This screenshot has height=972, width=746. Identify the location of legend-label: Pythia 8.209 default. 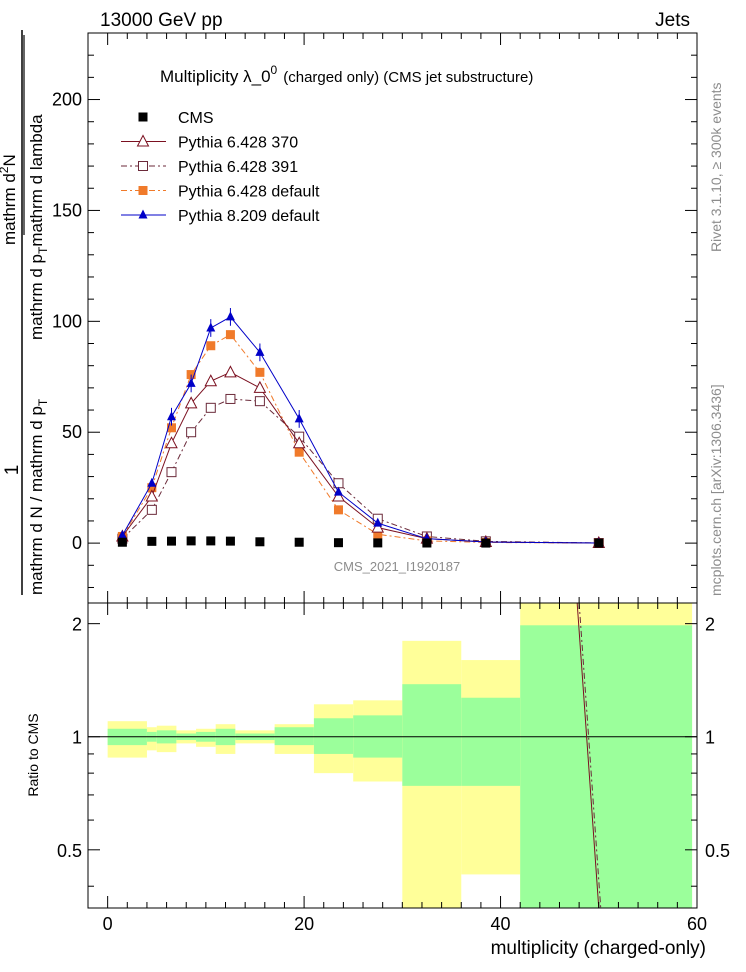
(249, 216).